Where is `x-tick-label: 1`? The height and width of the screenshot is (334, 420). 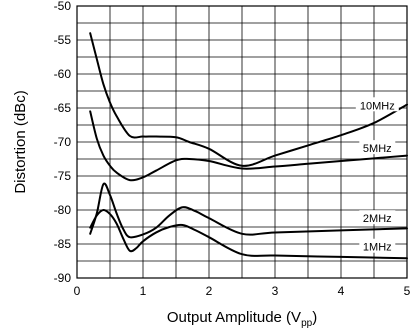
x-tick-label: 1 is located at coordinates (143, 291).